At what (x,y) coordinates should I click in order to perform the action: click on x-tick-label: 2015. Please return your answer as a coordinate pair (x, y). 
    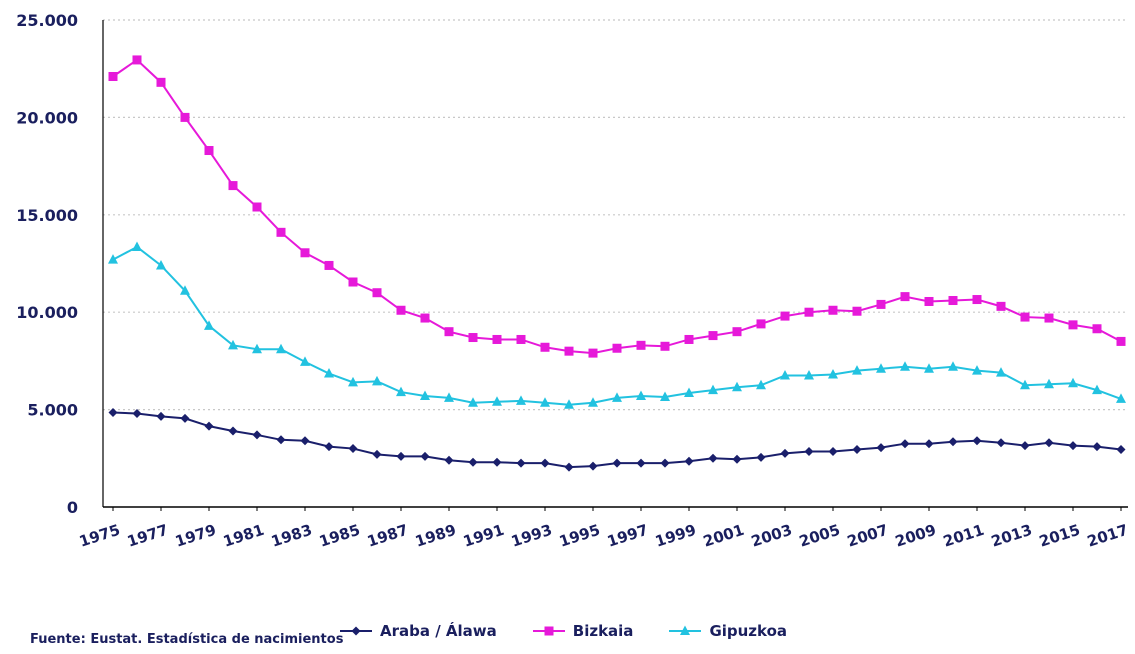
    Looking at the image, I should click on (1059, 536).